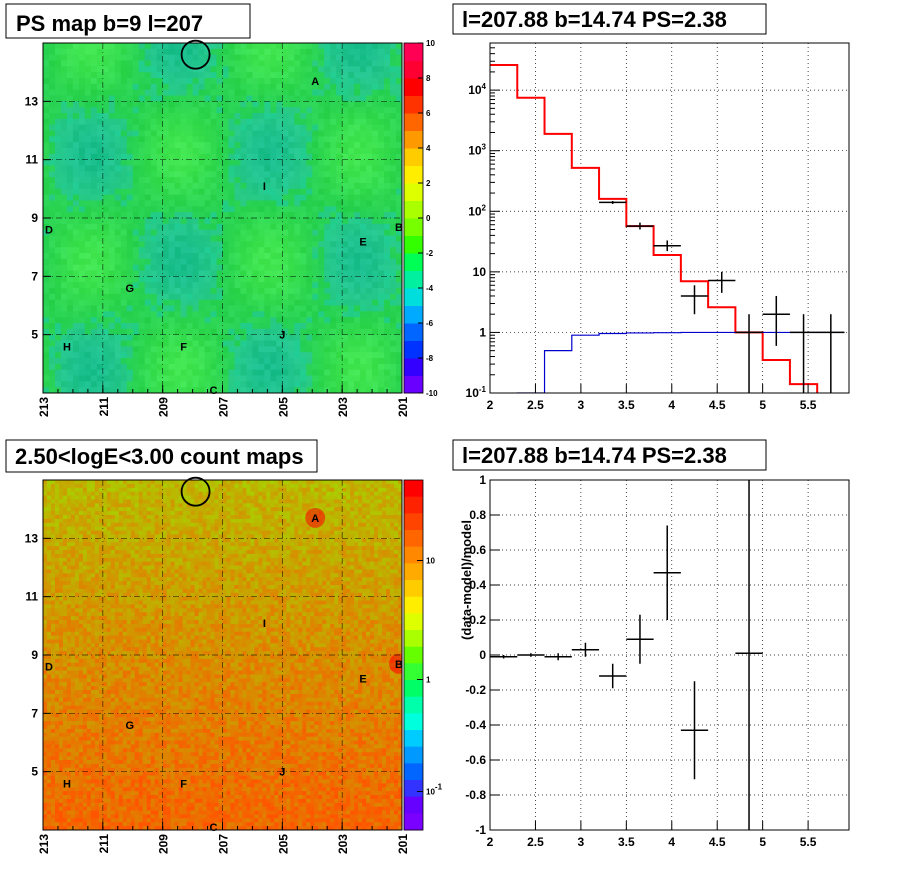  Describe the element at coordinates (161, 456) in the screenshot. I see `count-map-title-box` at that location.